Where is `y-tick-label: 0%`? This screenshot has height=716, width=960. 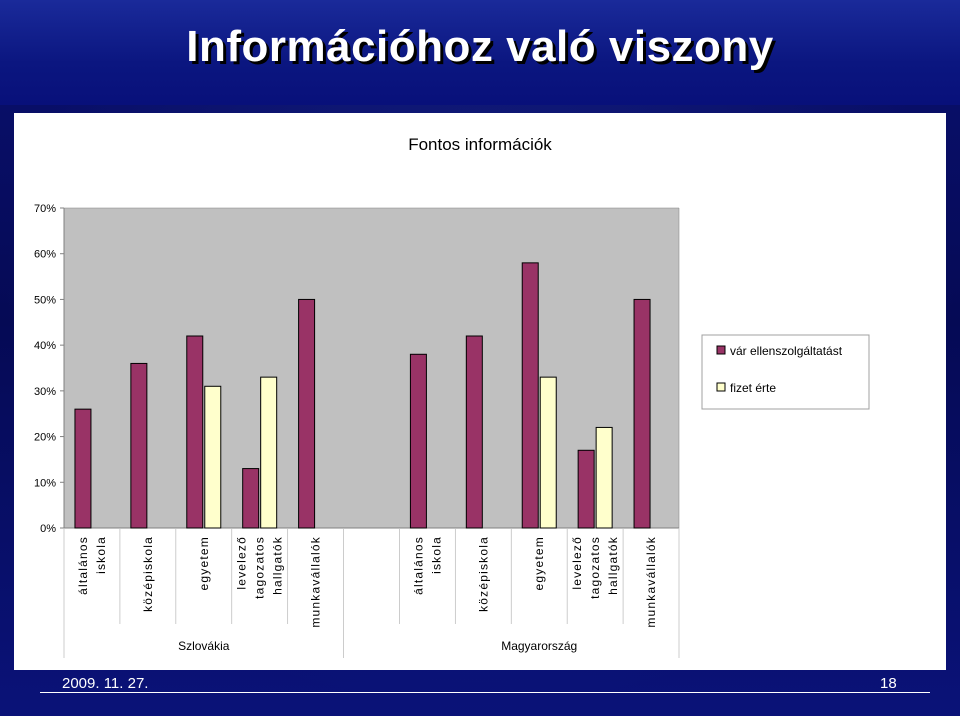 y-tick-label: 0% is located at coordinates (48, 529).